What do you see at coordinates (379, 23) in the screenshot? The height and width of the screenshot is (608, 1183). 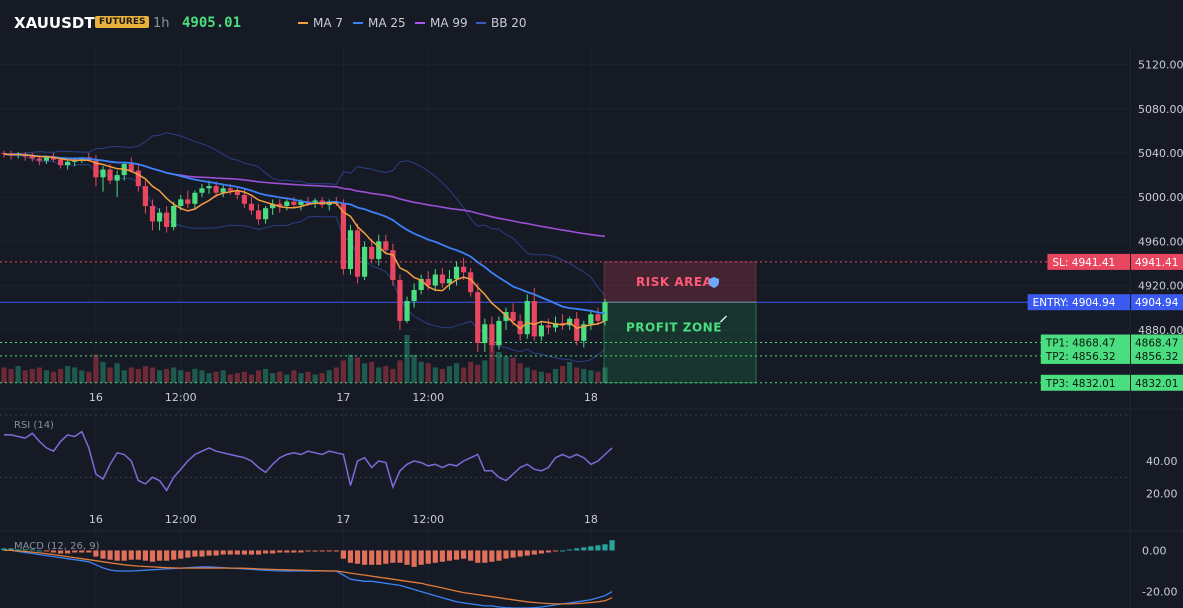 I see `legend-ma25: MA 25` at bounding box center [379, 23].